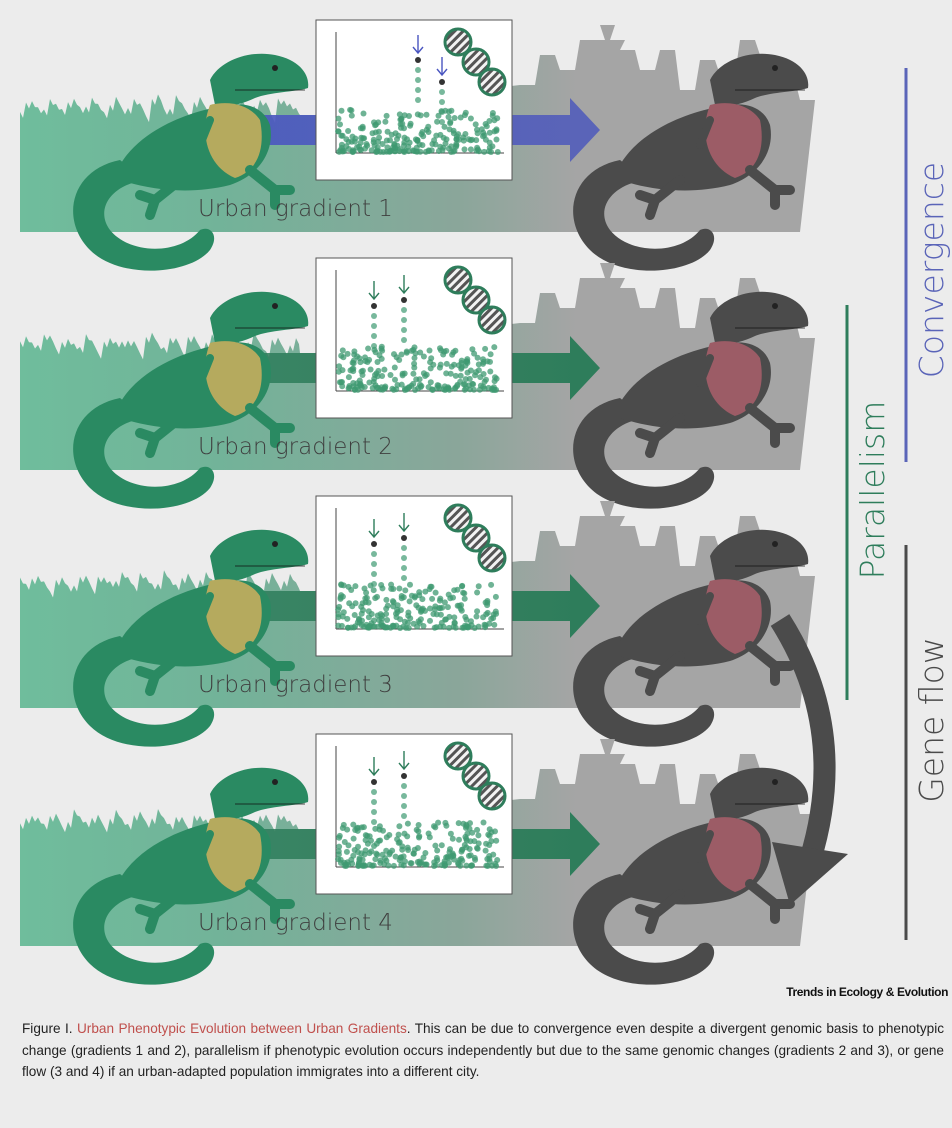 This screenshot has width=952, height=1128. I want to click on gradient-label: Urban gradient 2, so click(295, 447).